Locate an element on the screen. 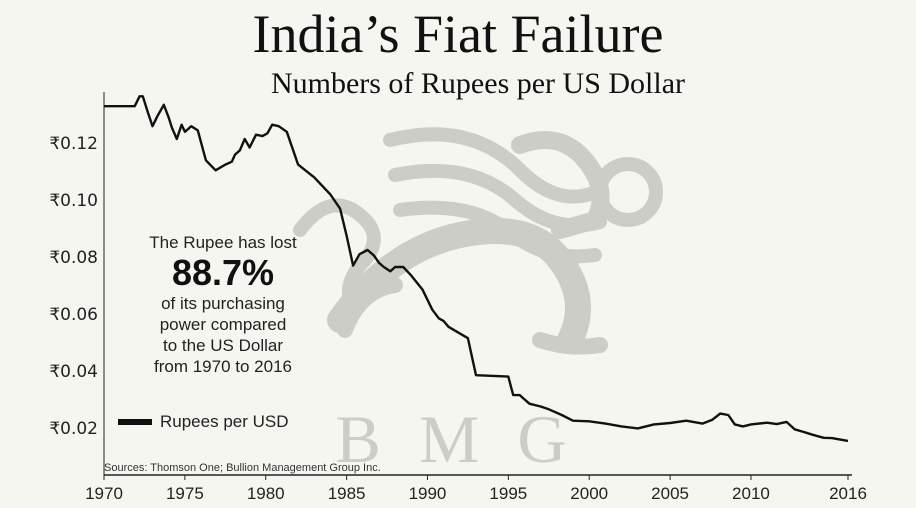  annotation-line-6: from 1970 to 2016 is located at coordinates (223, 366).